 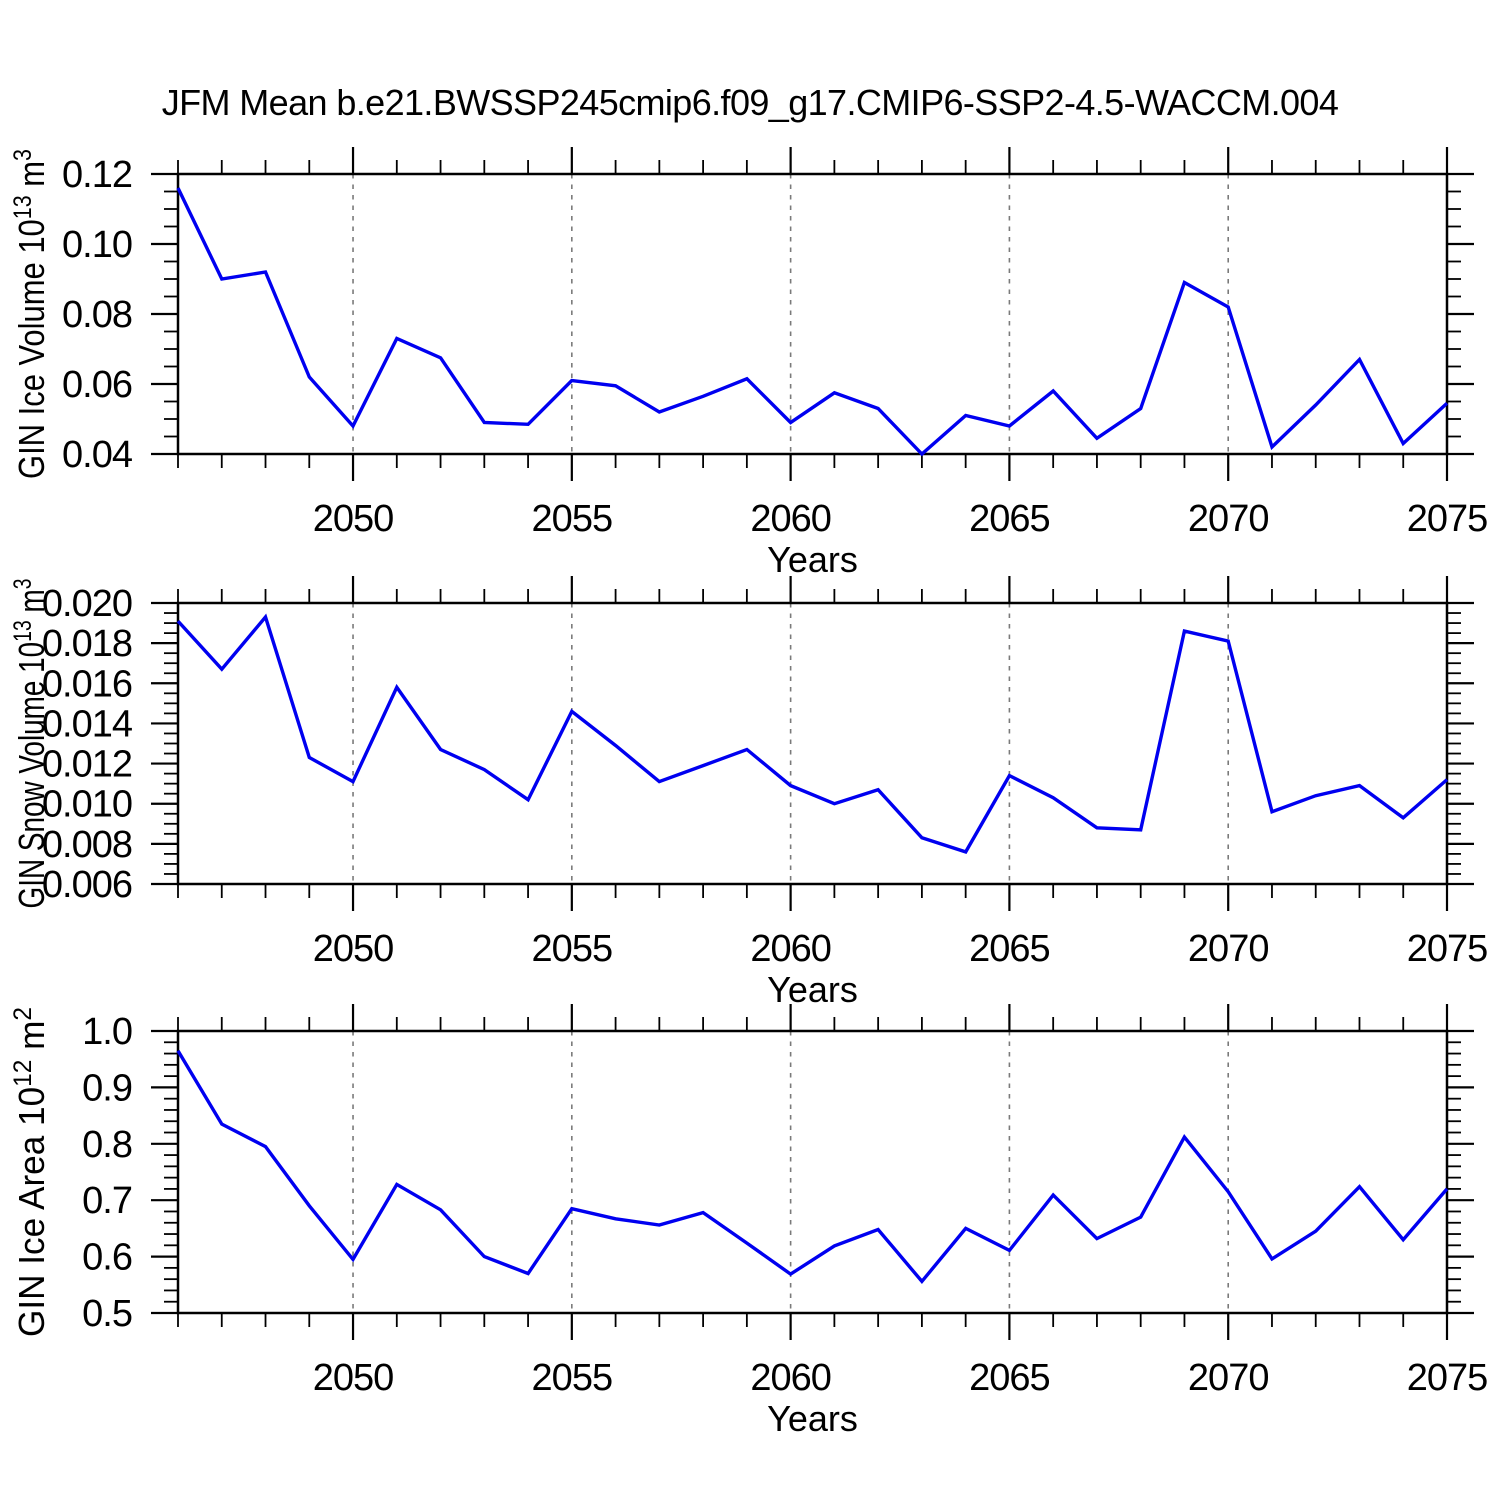 I want to click on y-tick-label: 0.016, so click(x=87, y=684).